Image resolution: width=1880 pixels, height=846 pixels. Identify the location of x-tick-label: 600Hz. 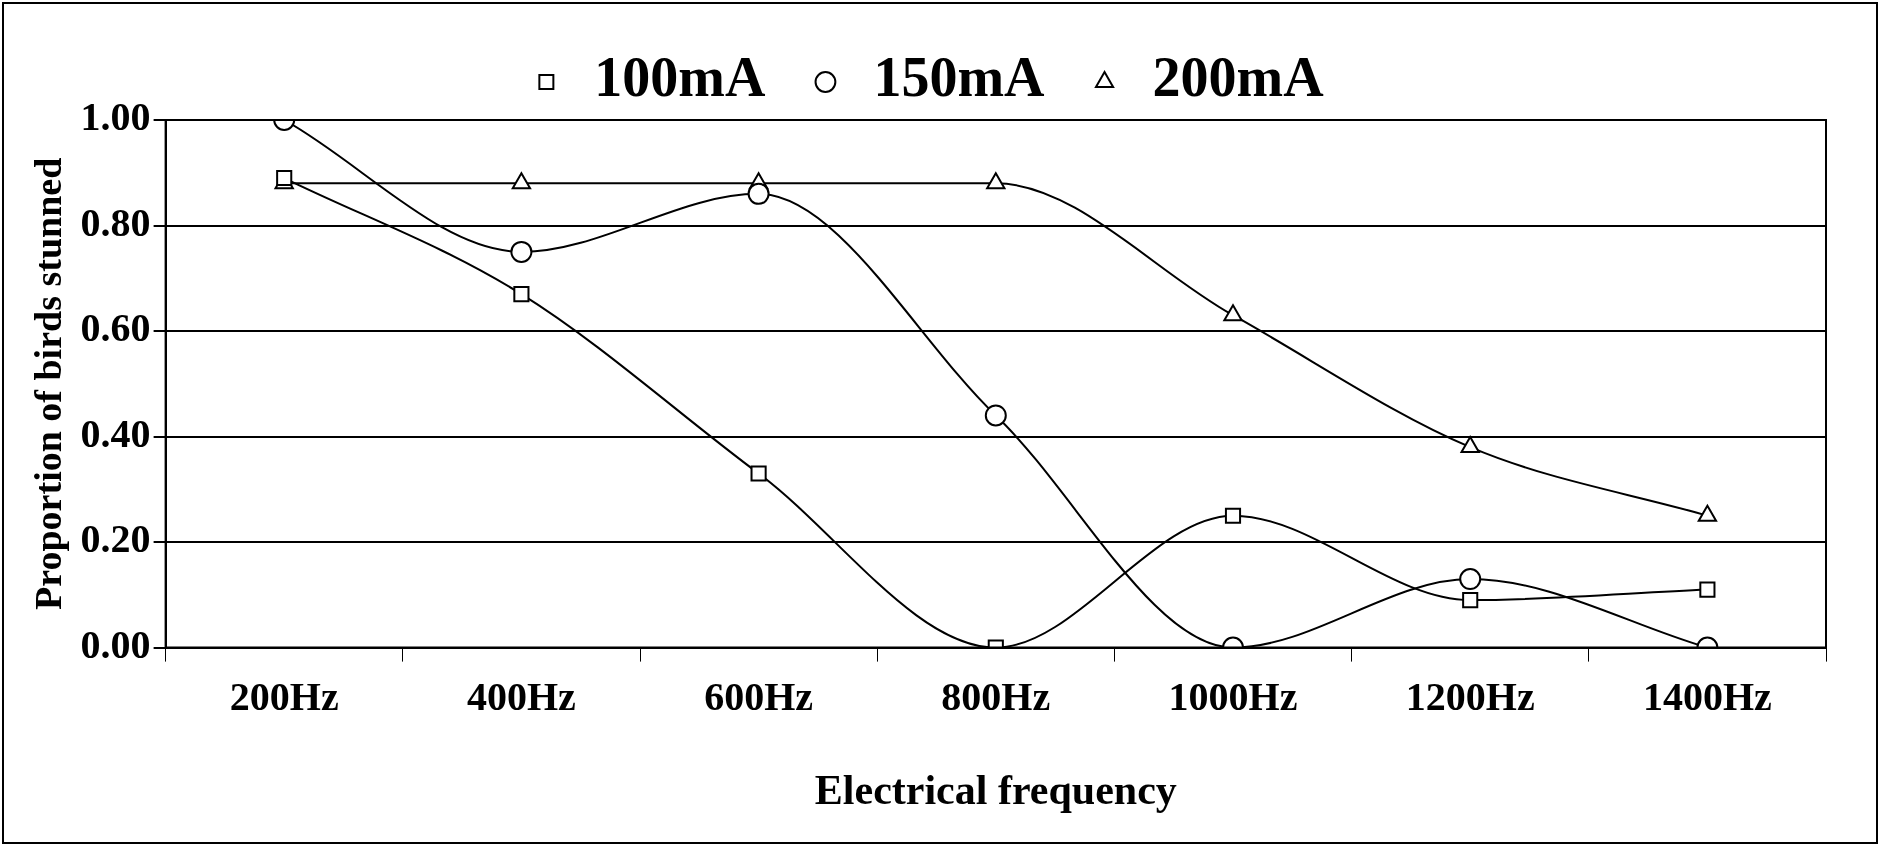
(759, 696).